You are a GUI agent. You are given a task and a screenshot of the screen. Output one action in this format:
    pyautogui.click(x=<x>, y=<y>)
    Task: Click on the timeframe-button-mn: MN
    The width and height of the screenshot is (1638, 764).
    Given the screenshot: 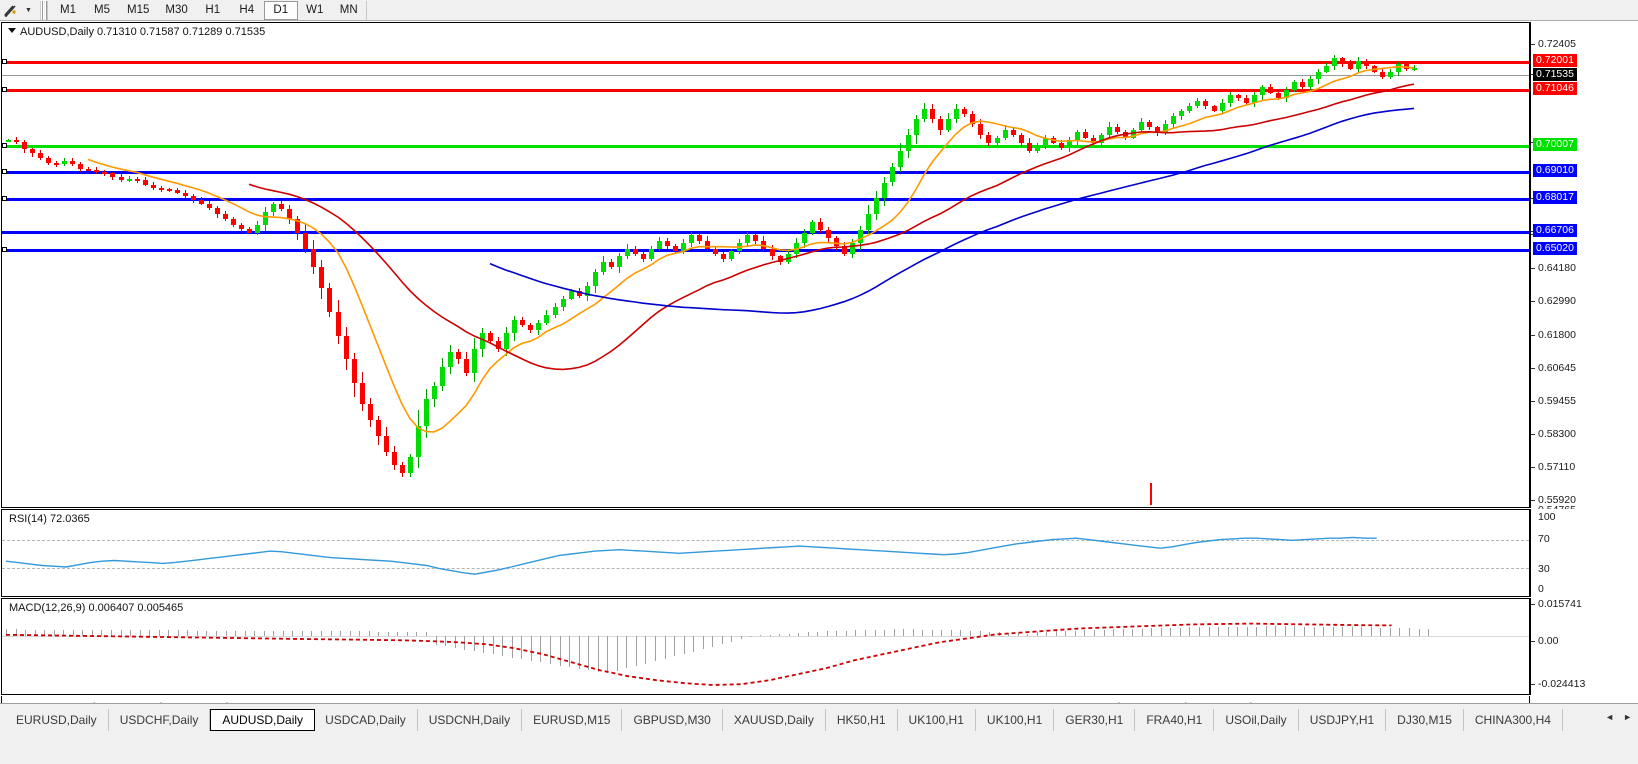 What is the action you would take?
    pyautogui.click(x=348, y=10)
    